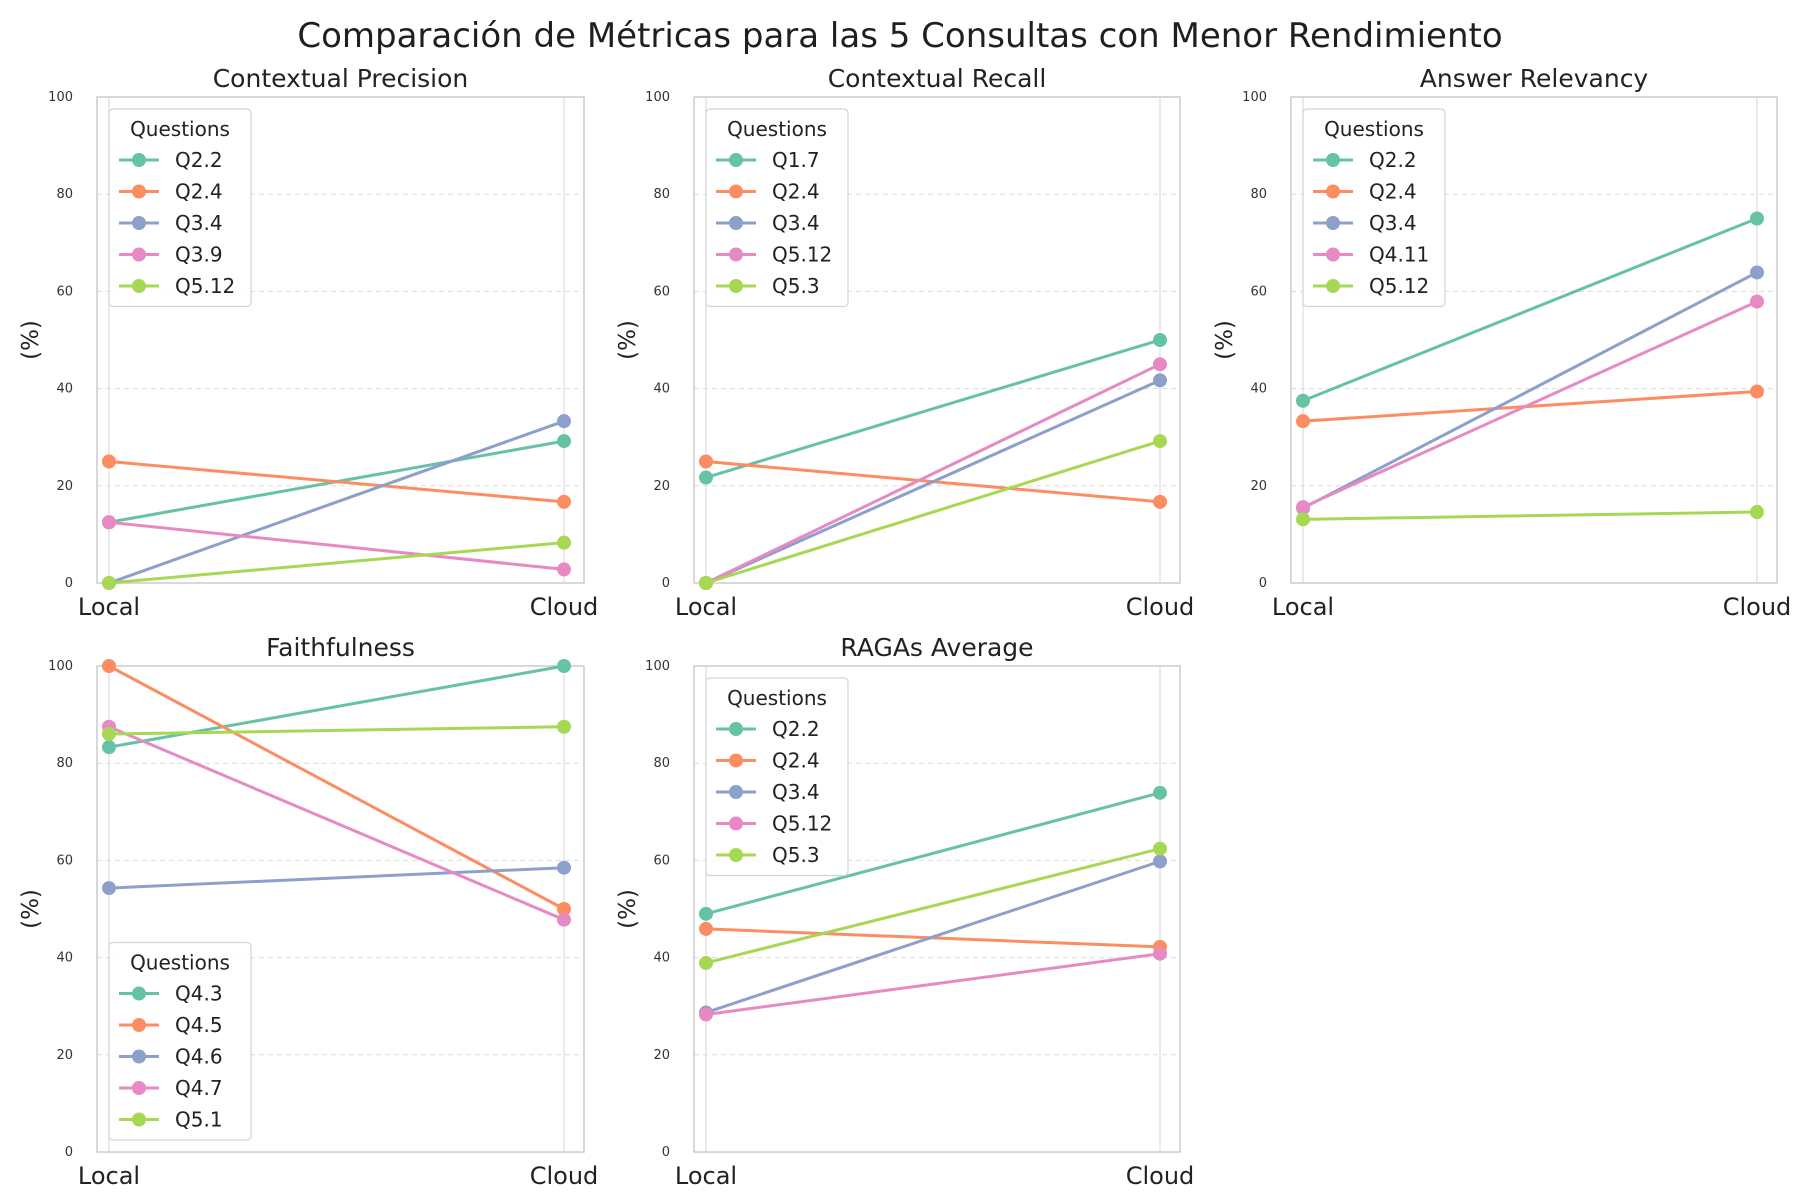 This screenshot has width=1800, height=1200. Describe the element at coordinates (796, 855) in the screenshot. I see `legend-label: Q5.3` at that location.